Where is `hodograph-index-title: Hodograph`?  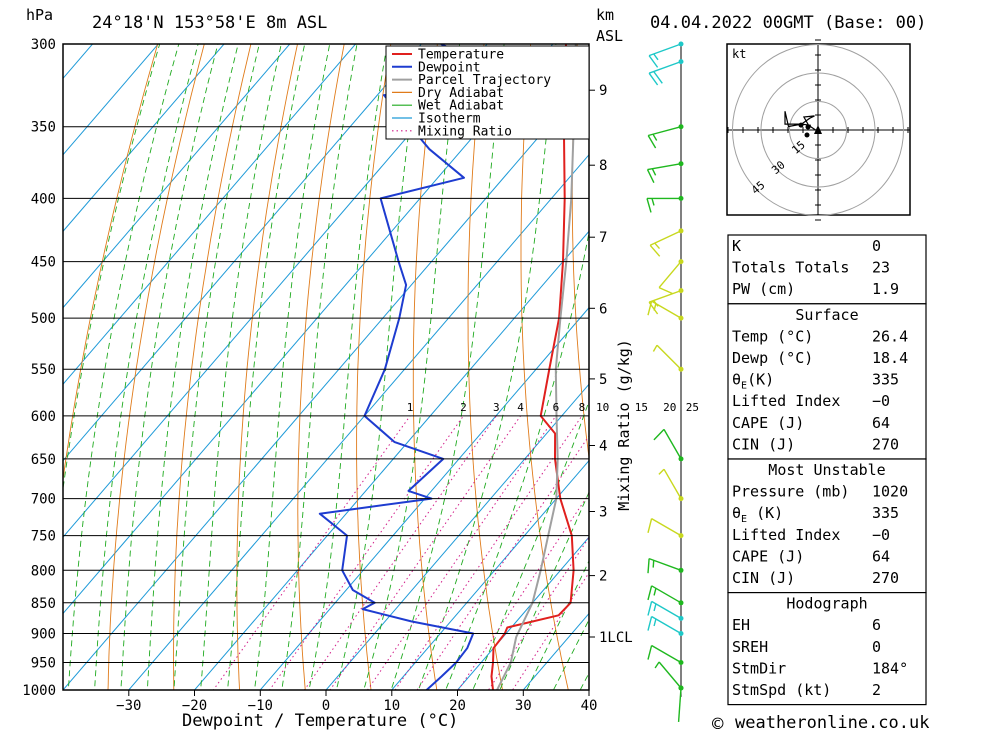
hodograph-index-title: Hodograph is located at coordinates (826, 604).